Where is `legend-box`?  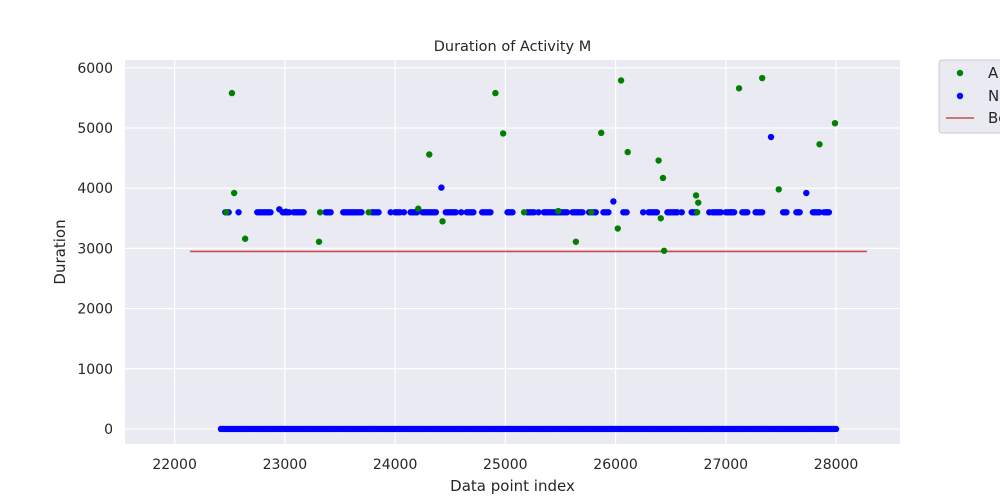
legend-box is located at coordinates (969, 96).